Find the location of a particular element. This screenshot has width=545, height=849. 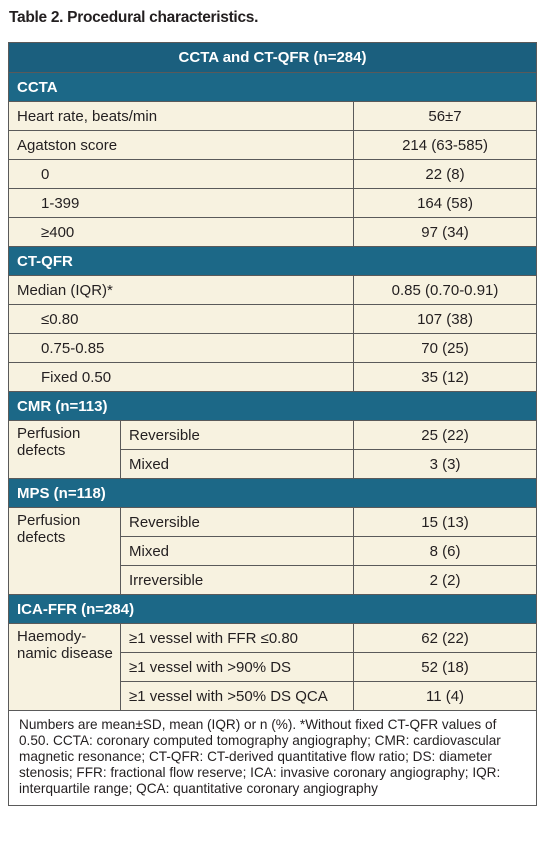

row-label: ≥1 vessel with >50% DS QCA is located at coordinates (237, 696).